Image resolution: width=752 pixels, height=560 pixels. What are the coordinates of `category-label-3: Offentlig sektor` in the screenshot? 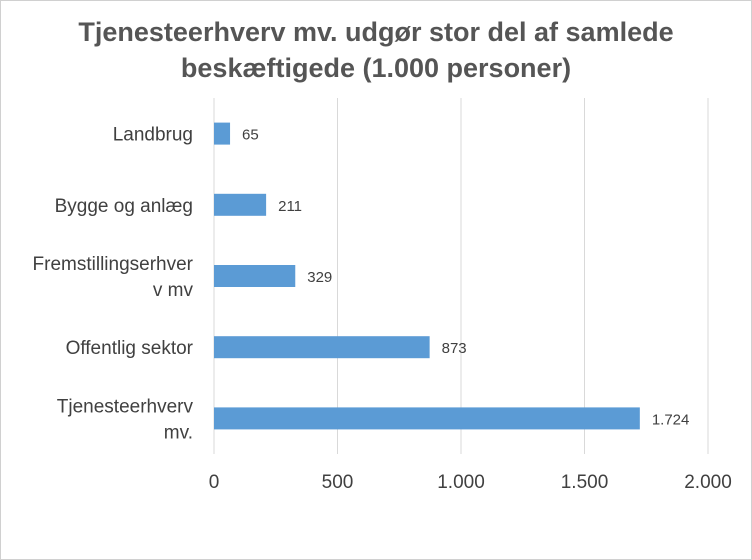 It's located at (130, 348).